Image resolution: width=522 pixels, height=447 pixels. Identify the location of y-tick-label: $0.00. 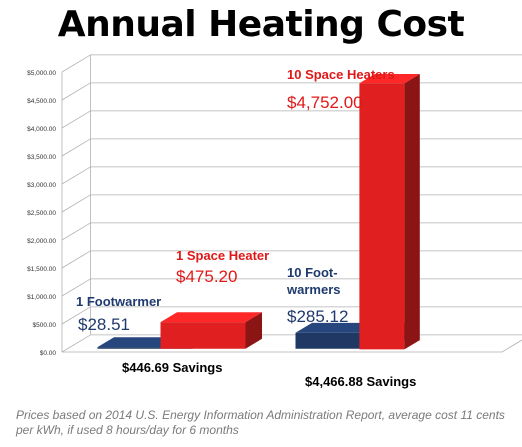
(48, 353).